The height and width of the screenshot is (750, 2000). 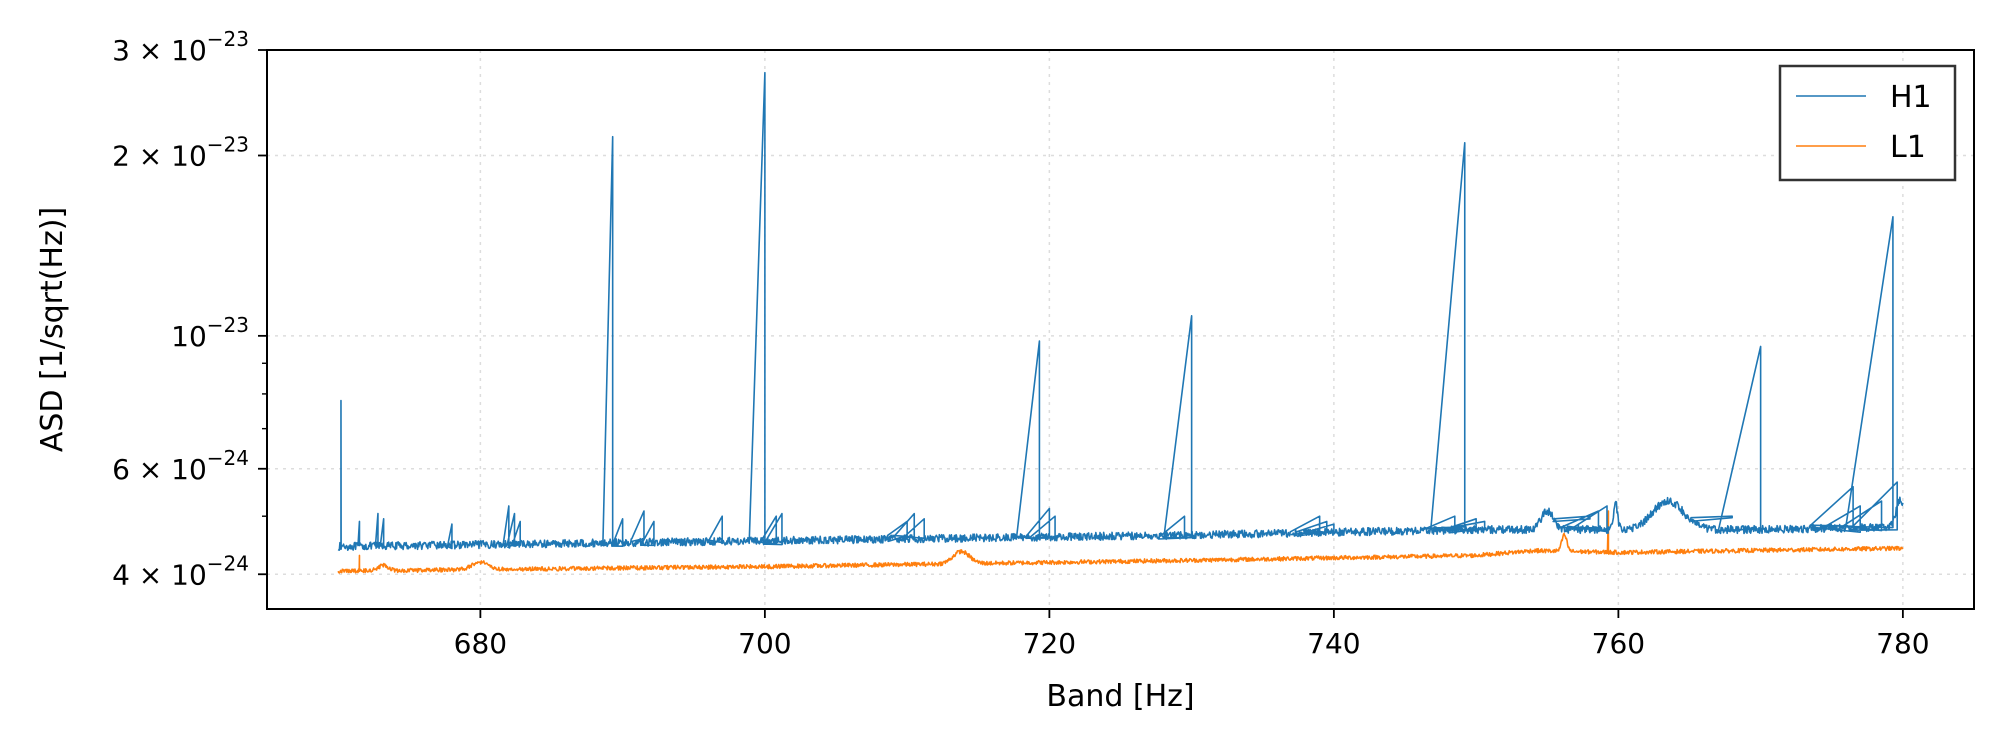 I want to click on x-tick-label-1: 700, so click(x=764, y=643).